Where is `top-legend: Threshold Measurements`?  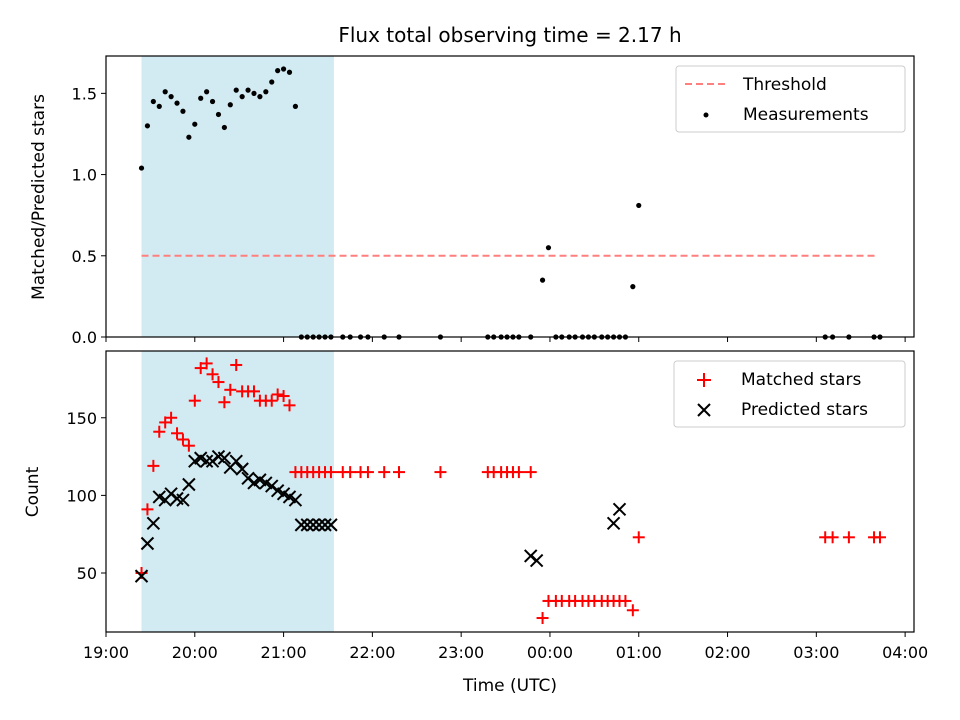
top-legend: Threshold Measurements is located at coordinates (790, 99).